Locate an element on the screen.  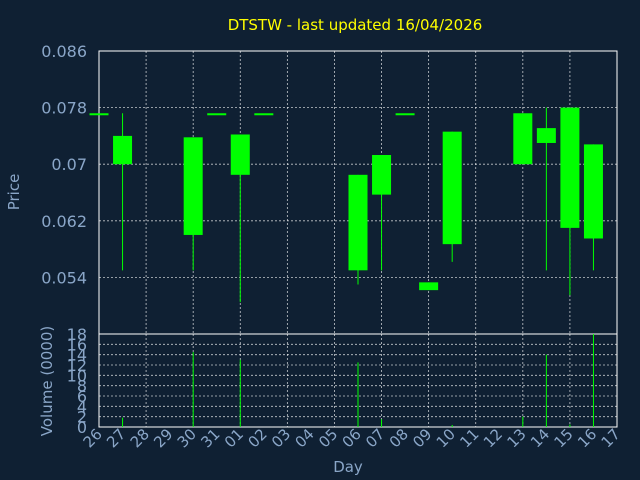
x-tick-label: 29 is located at coordinates (163, 438).